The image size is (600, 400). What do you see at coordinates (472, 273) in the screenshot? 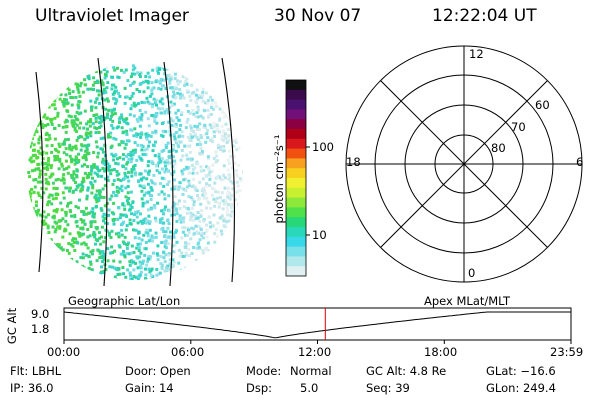
I see `polar-label-bottom: 0` at bounding box center [472, 273].